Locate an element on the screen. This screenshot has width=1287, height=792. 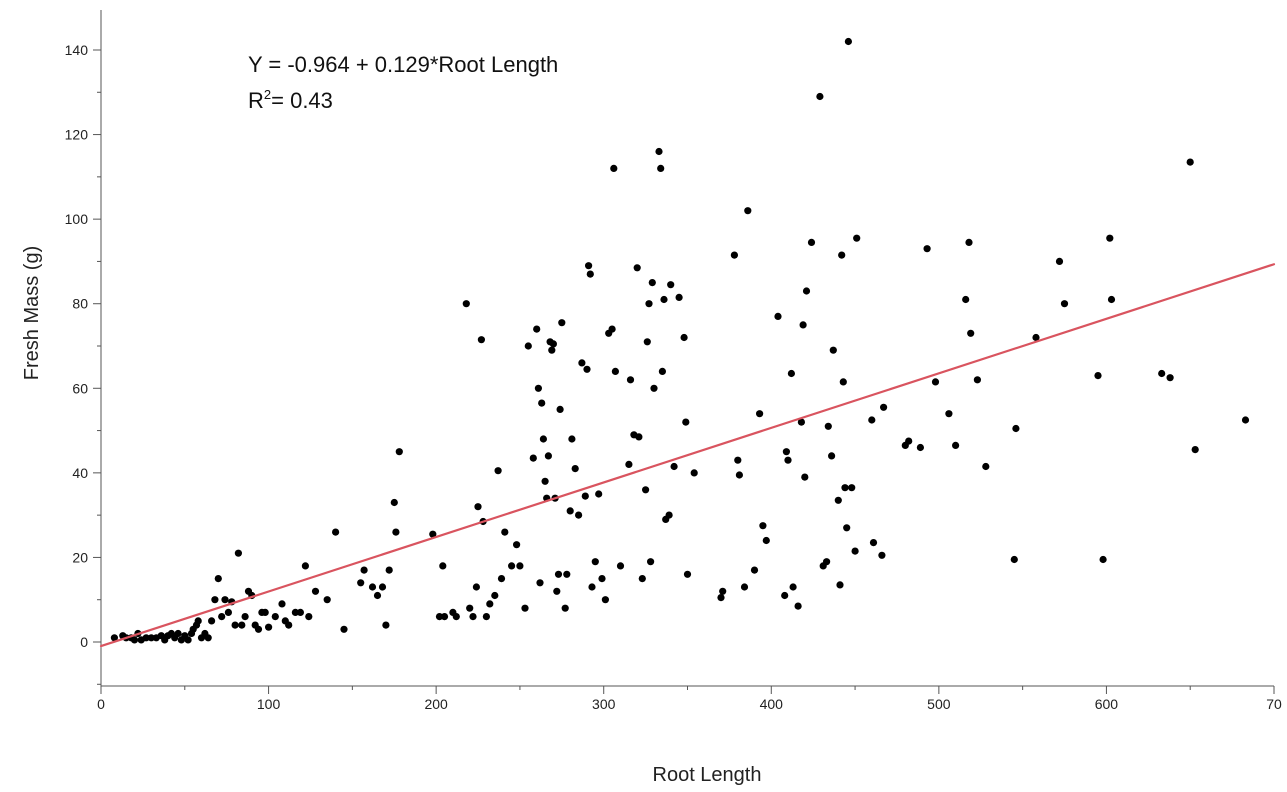
y-axis-title: Fresh Mass (g) is located at coordinates (32, 313).